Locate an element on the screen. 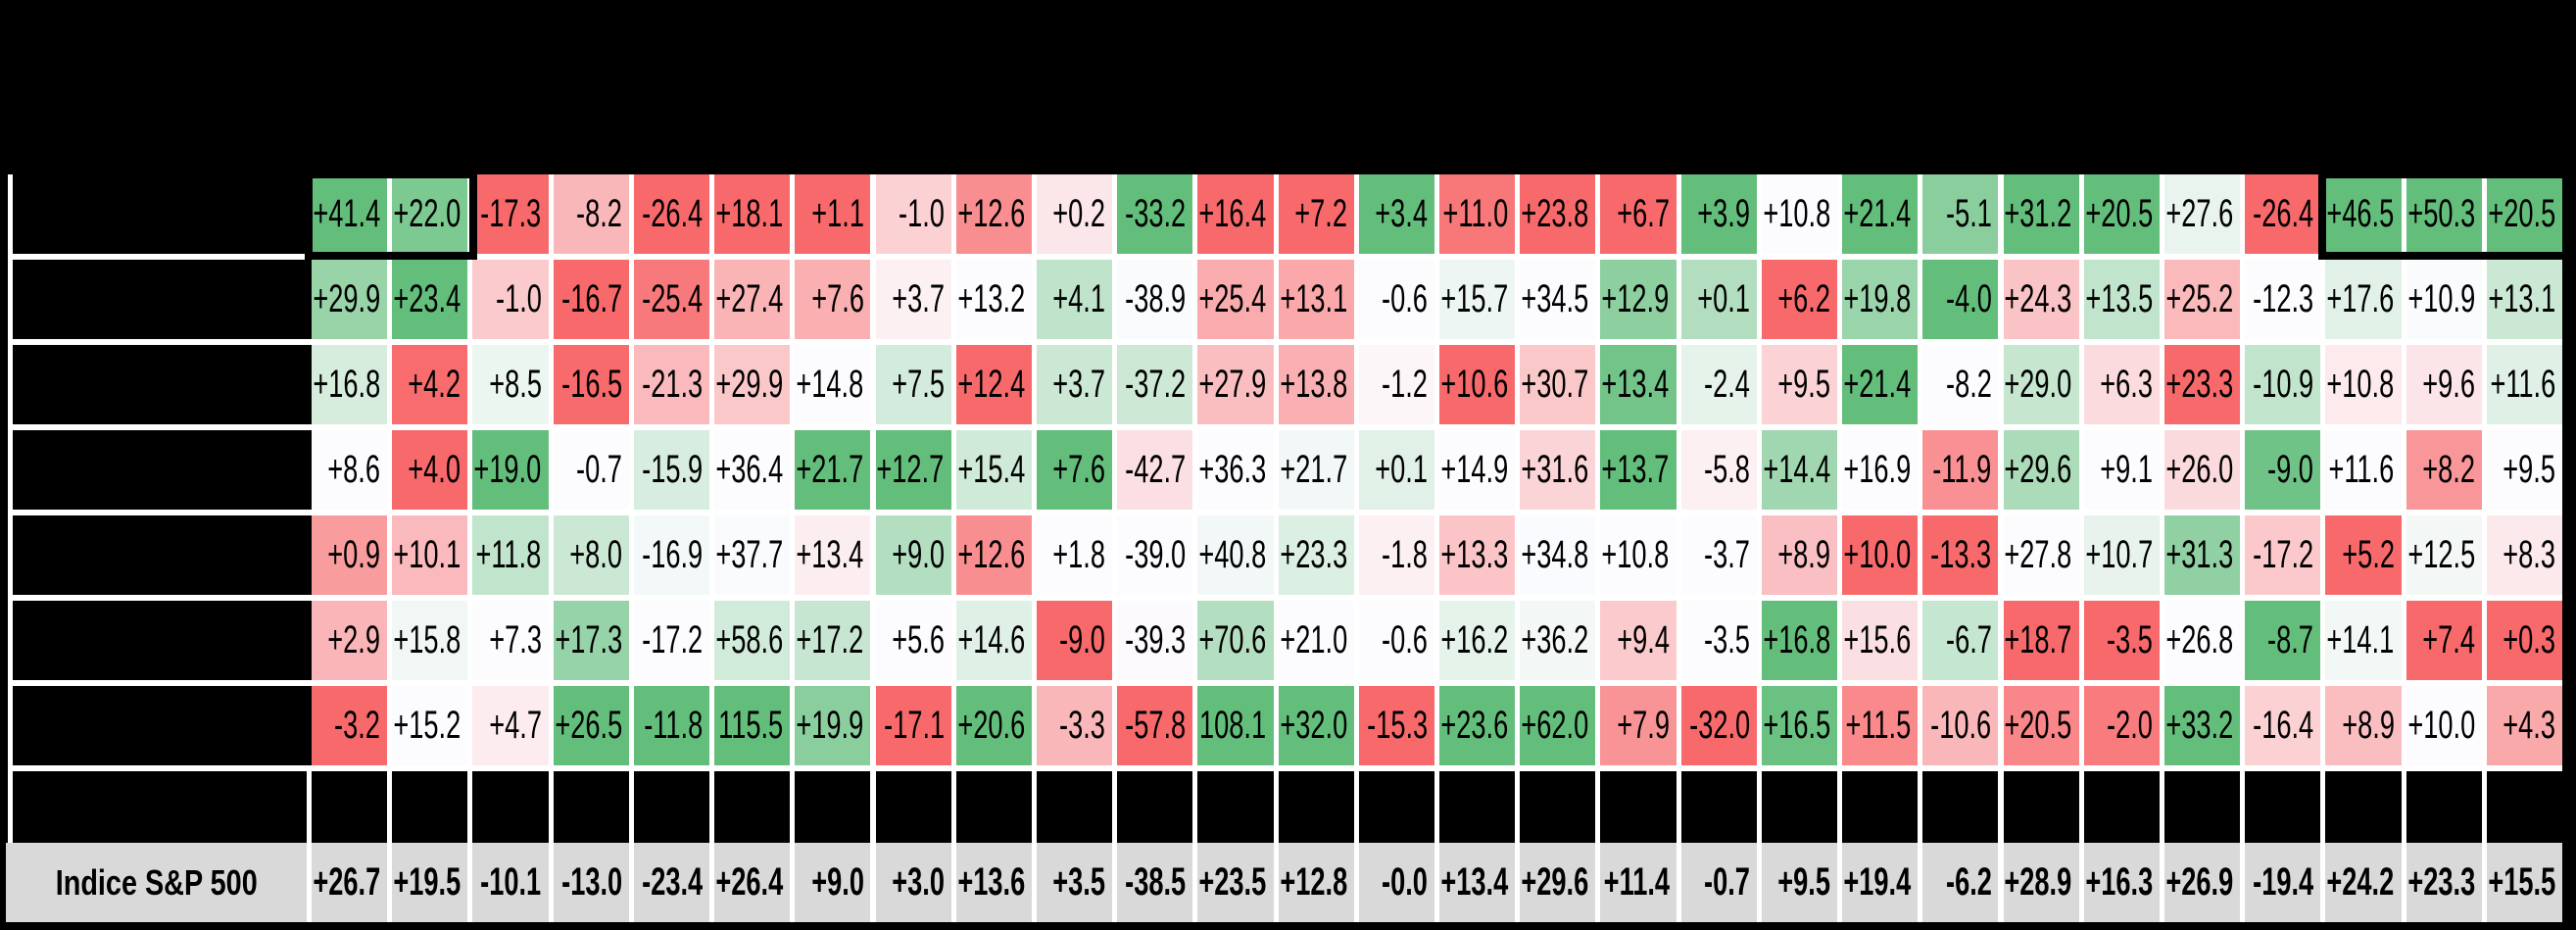  return-cell-value: +3.9 is located at coordinates (1723, 214).